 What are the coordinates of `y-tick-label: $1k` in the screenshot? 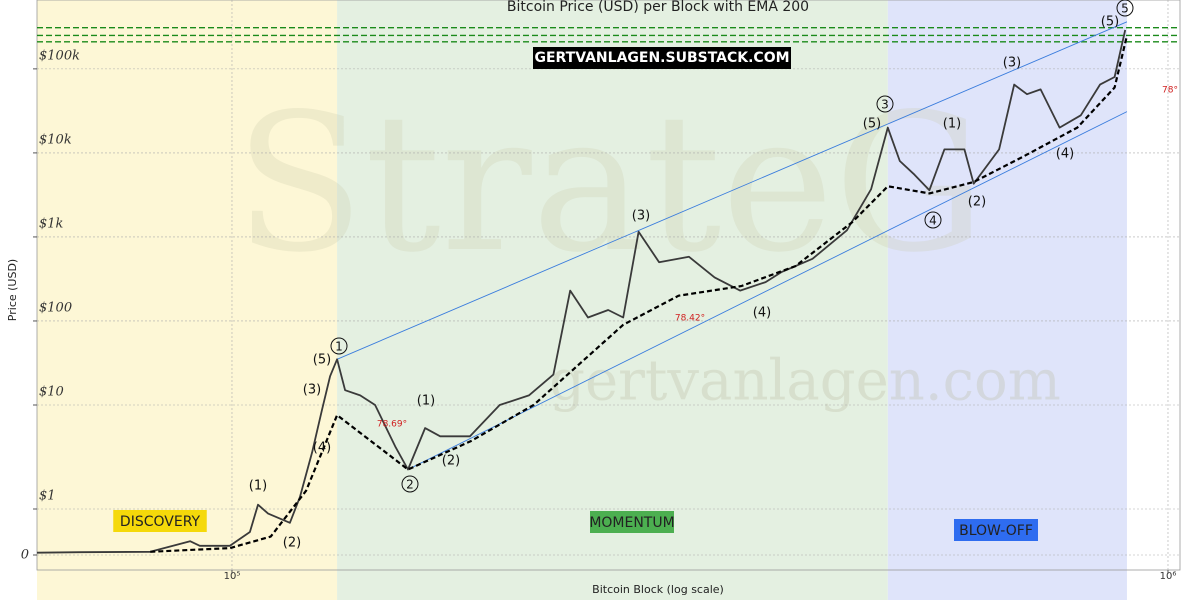 It's located at (51, 223).